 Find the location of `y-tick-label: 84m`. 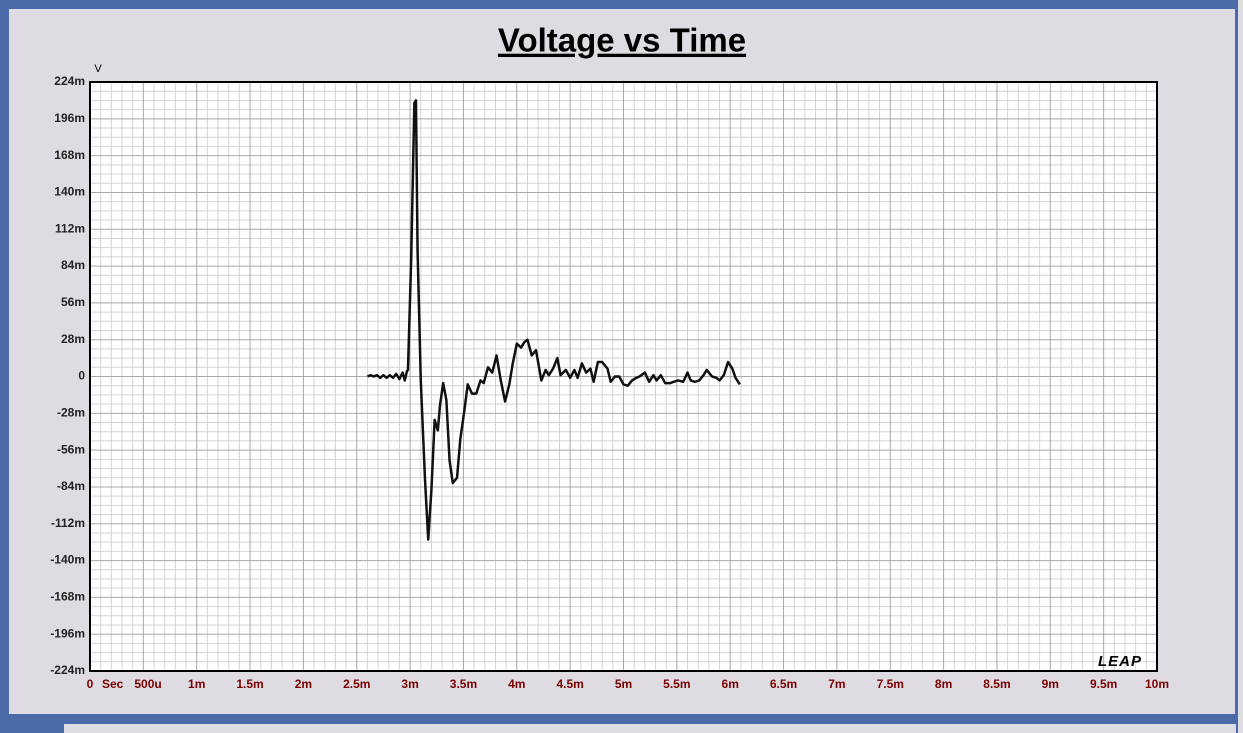

y-tick-label: 84m is located at coordinates (73, 265).